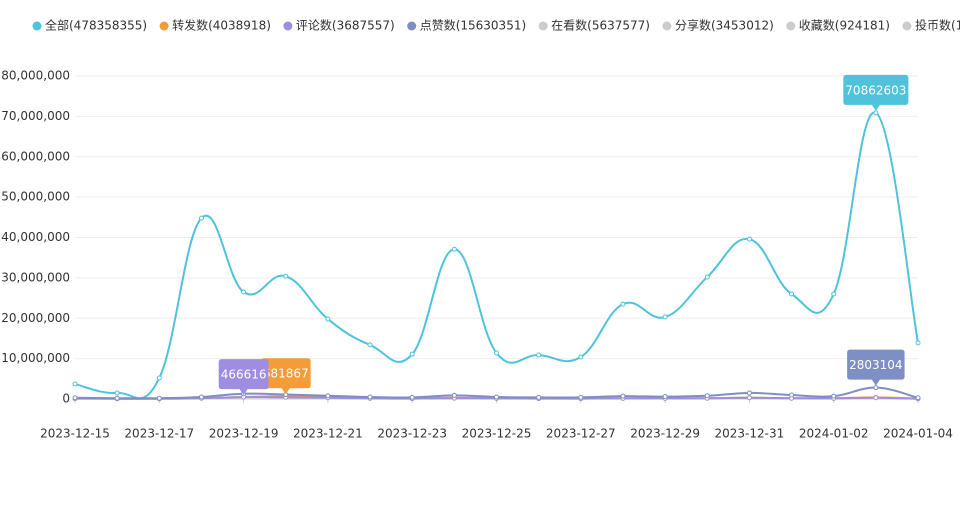  What do you see at coordinates (497, 434) in the screenshot?
I see `x-tick-label: 2023-12-25` at bounding box center [497, 434].